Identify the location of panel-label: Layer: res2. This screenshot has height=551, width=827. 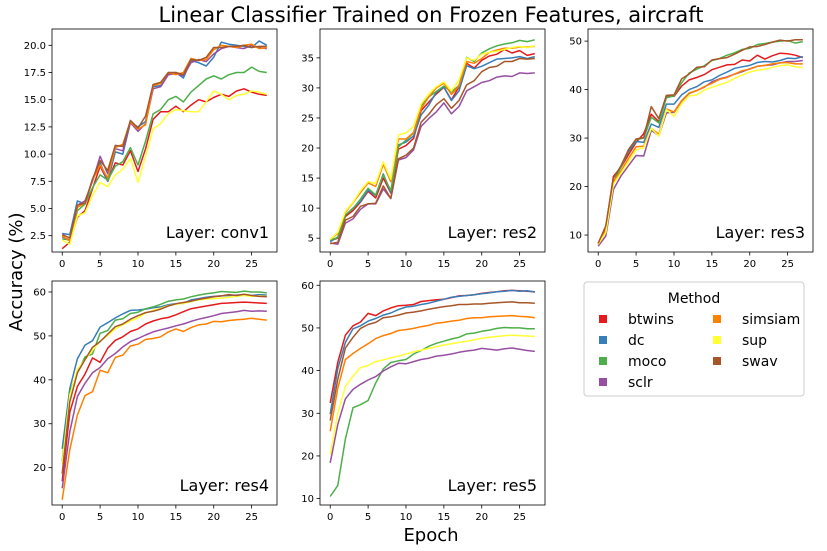
(492, 232).